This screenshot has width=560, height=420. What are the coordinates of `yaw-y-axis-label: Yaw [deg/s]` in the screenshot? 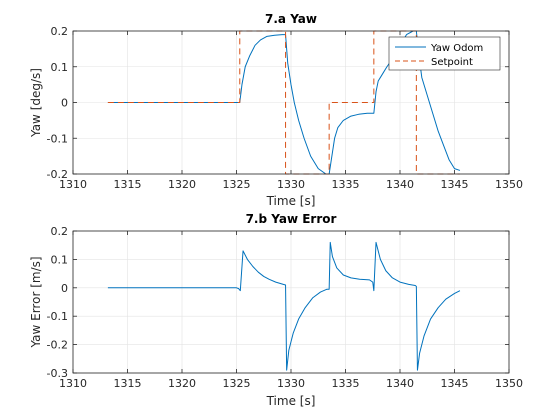 It's located at (36, 103).